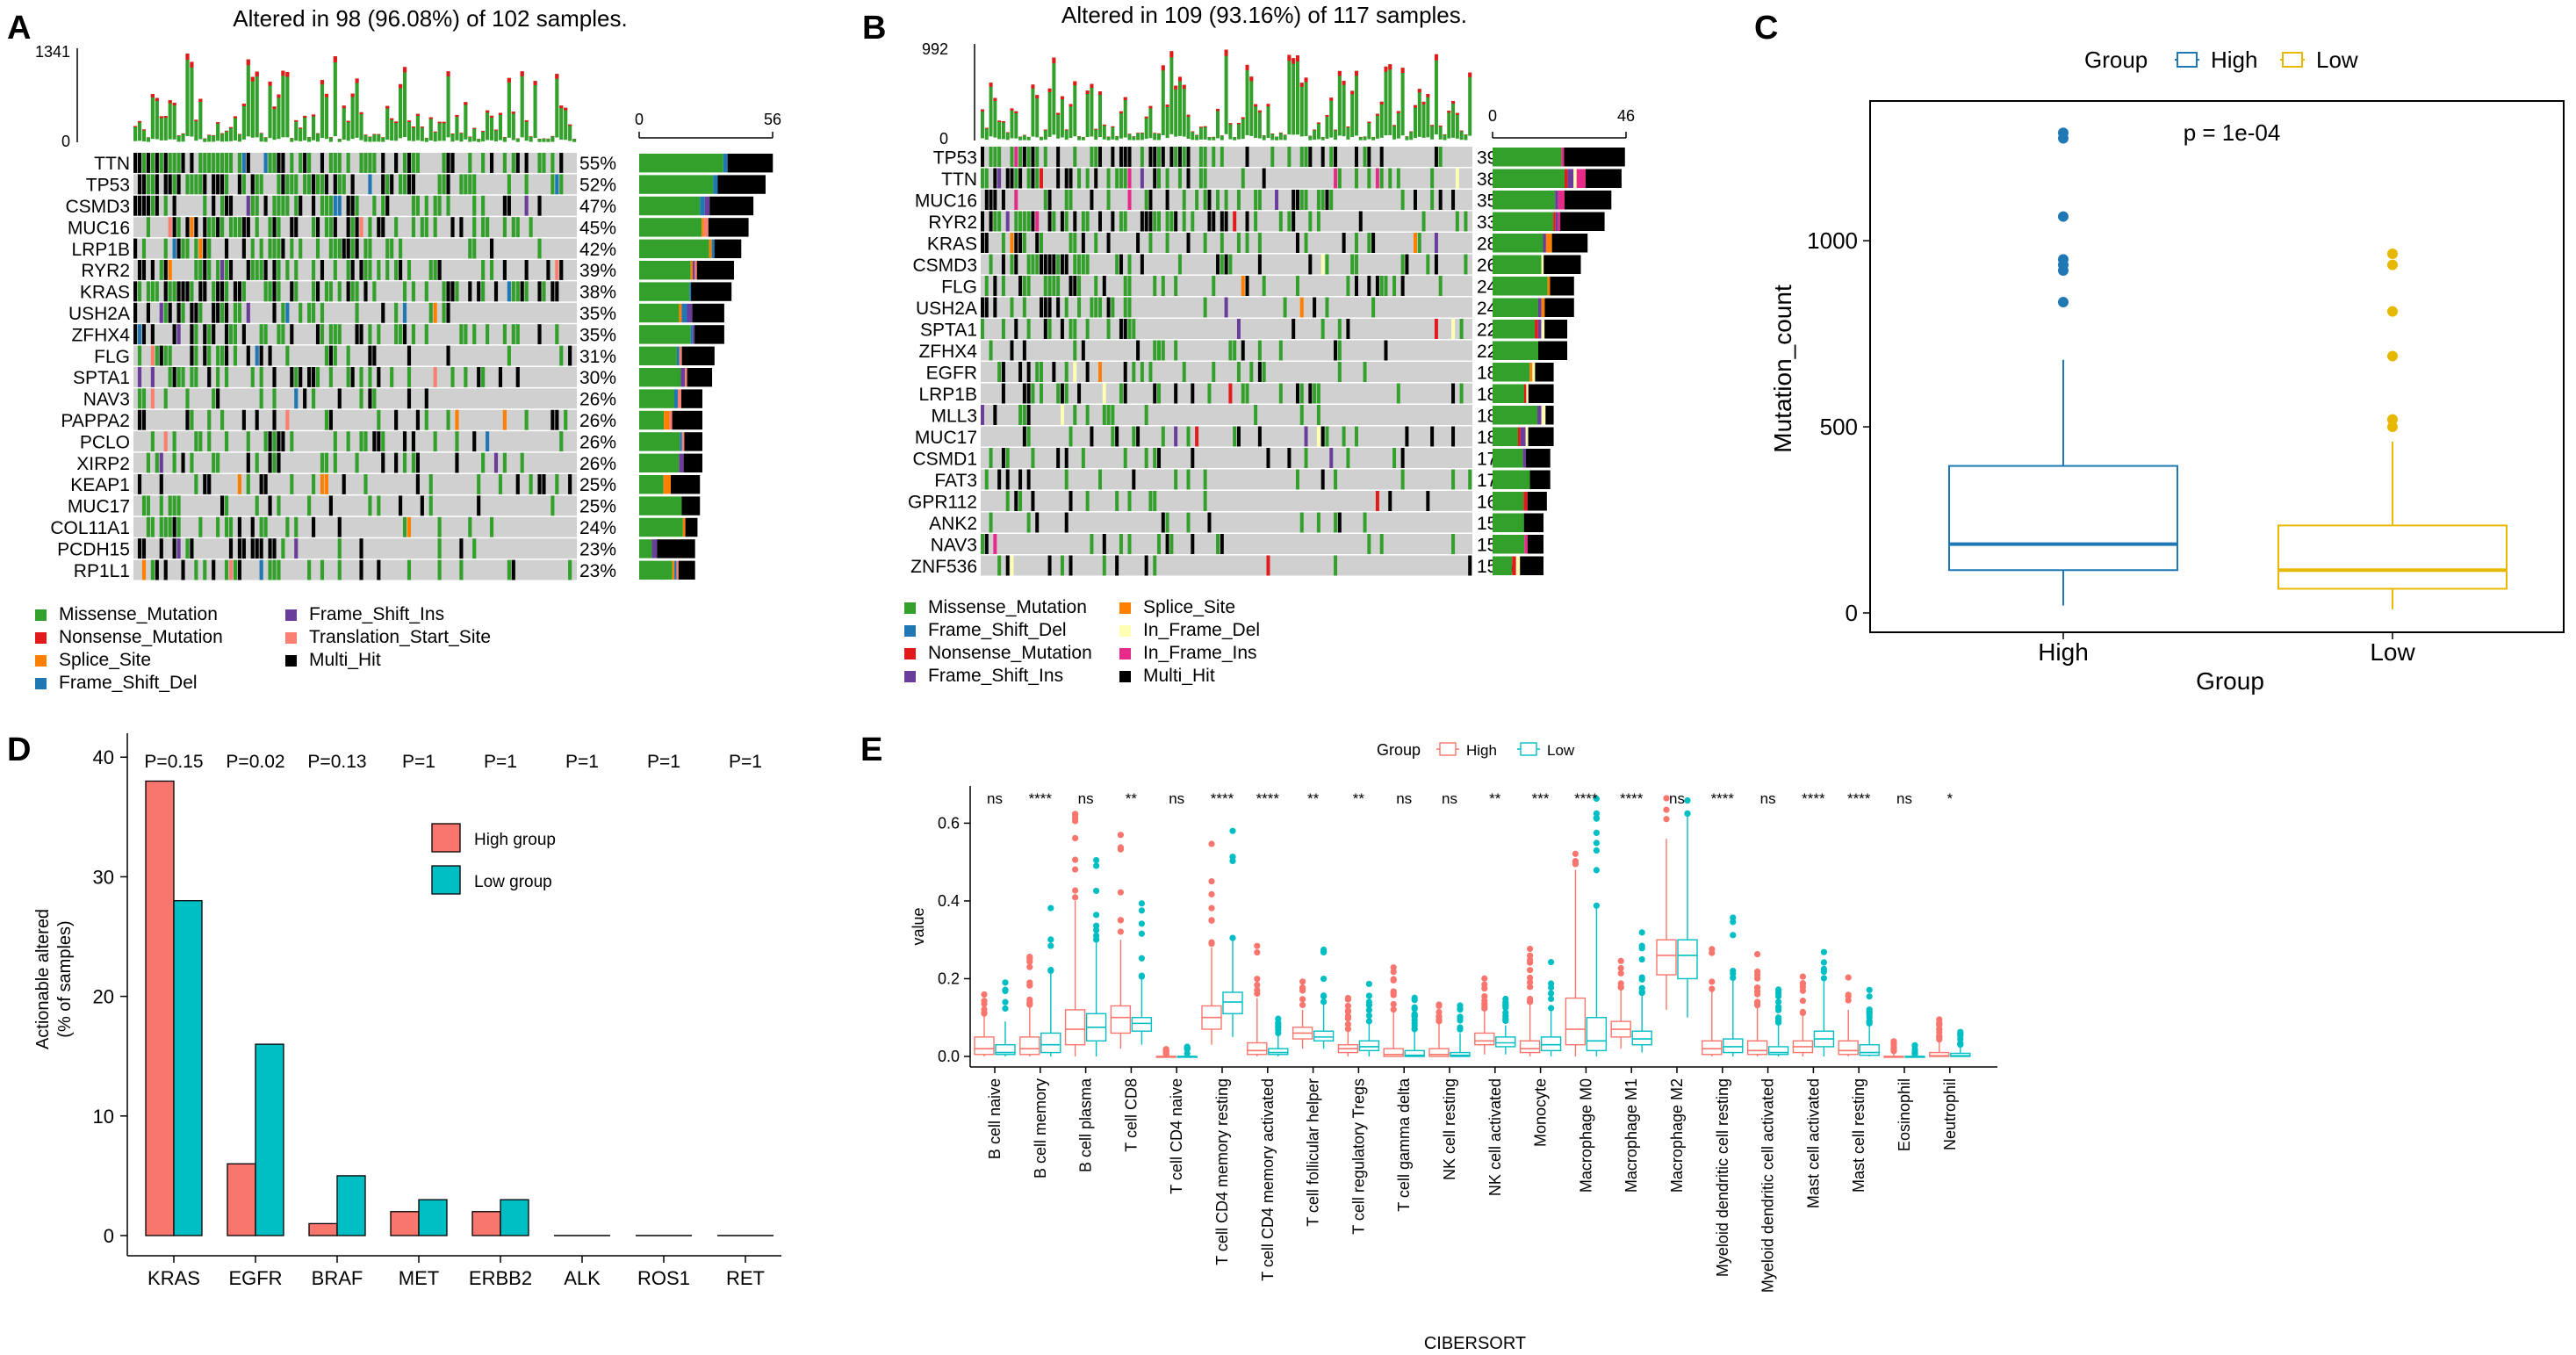 This screenshot has height=1355, width=2576. What do you see at coordinates (1766, 28) in the screenshot?
I see `panel-c-letter: C` at bounding box center [1766, 28].